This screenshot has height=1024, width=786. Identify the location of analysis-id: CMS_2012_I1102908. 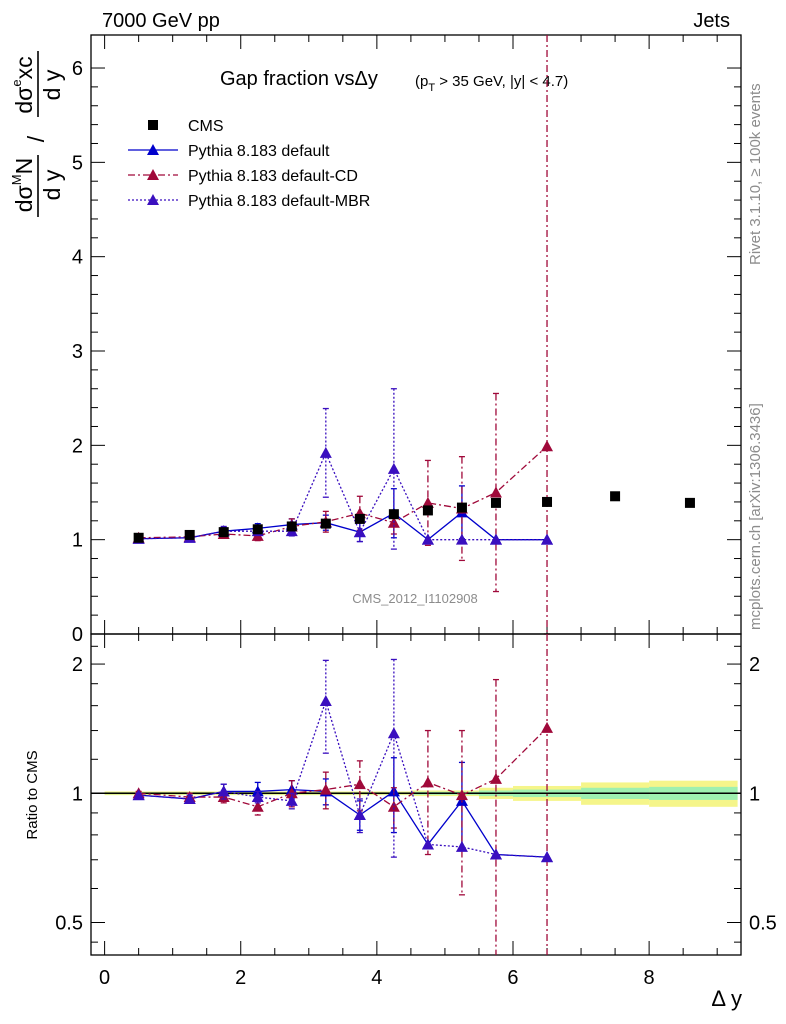
(415, 598).